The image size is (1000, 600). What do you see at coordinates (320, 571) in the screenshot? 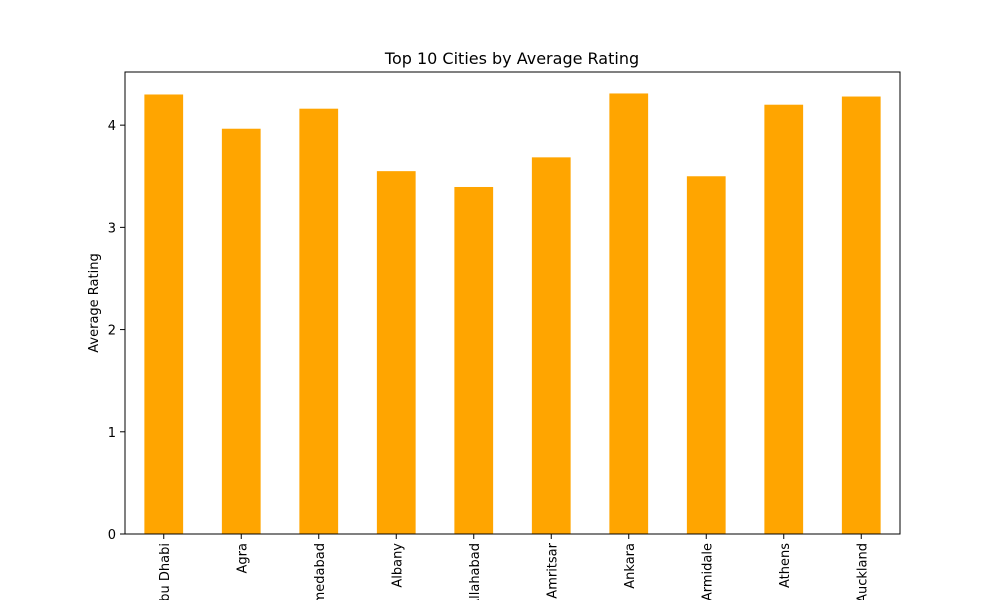
I see `x-tick-label: Ahmedabad` at bounding box center [320, 571].